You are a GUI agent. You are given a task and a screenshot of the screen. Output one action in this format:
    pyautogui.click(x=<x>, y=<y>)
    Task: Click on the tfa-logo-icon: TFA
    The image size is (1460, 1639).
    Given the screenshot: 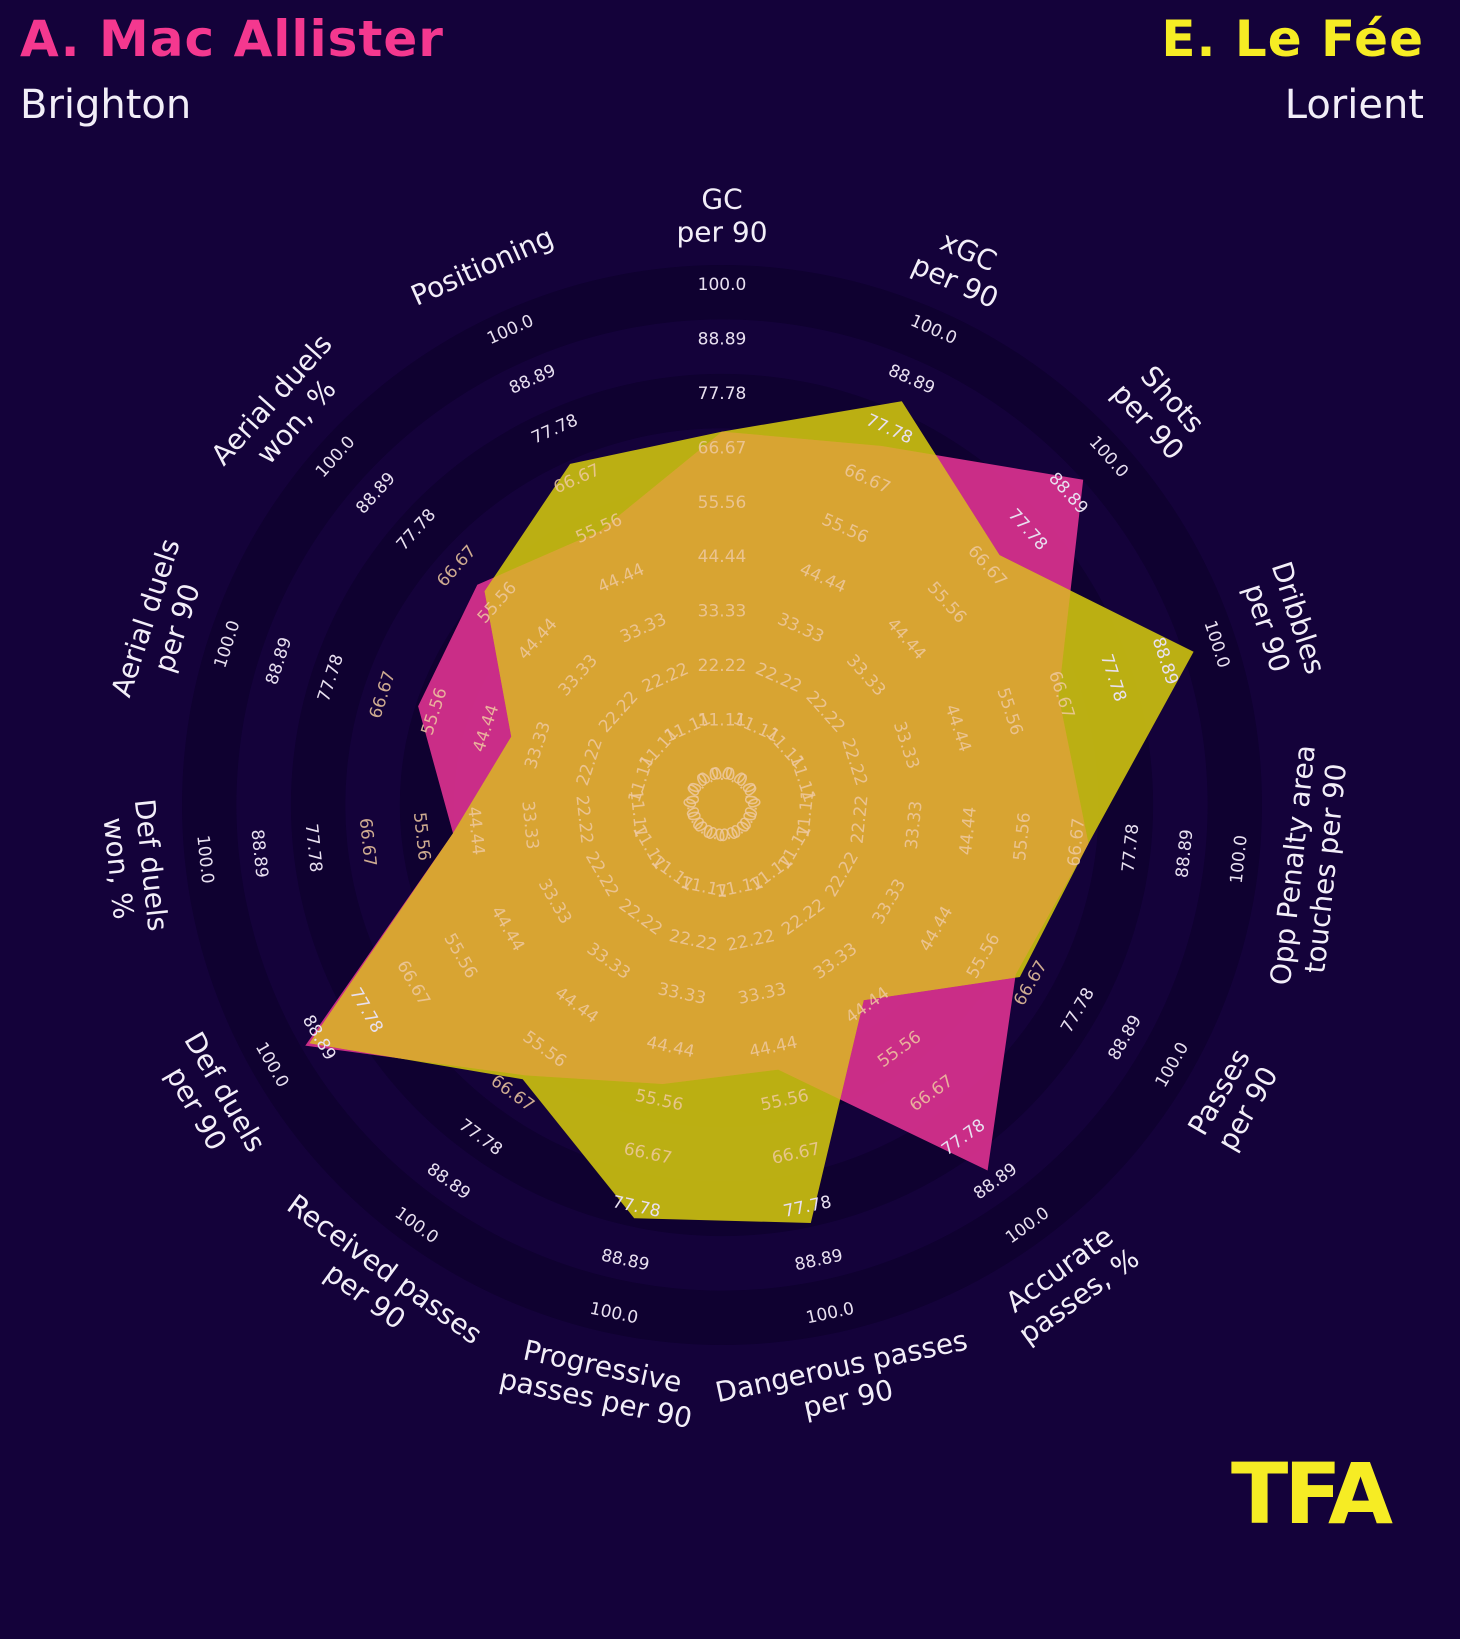 What is the action you would take?
    pyautogui.click(x=1314, y=1492)
    